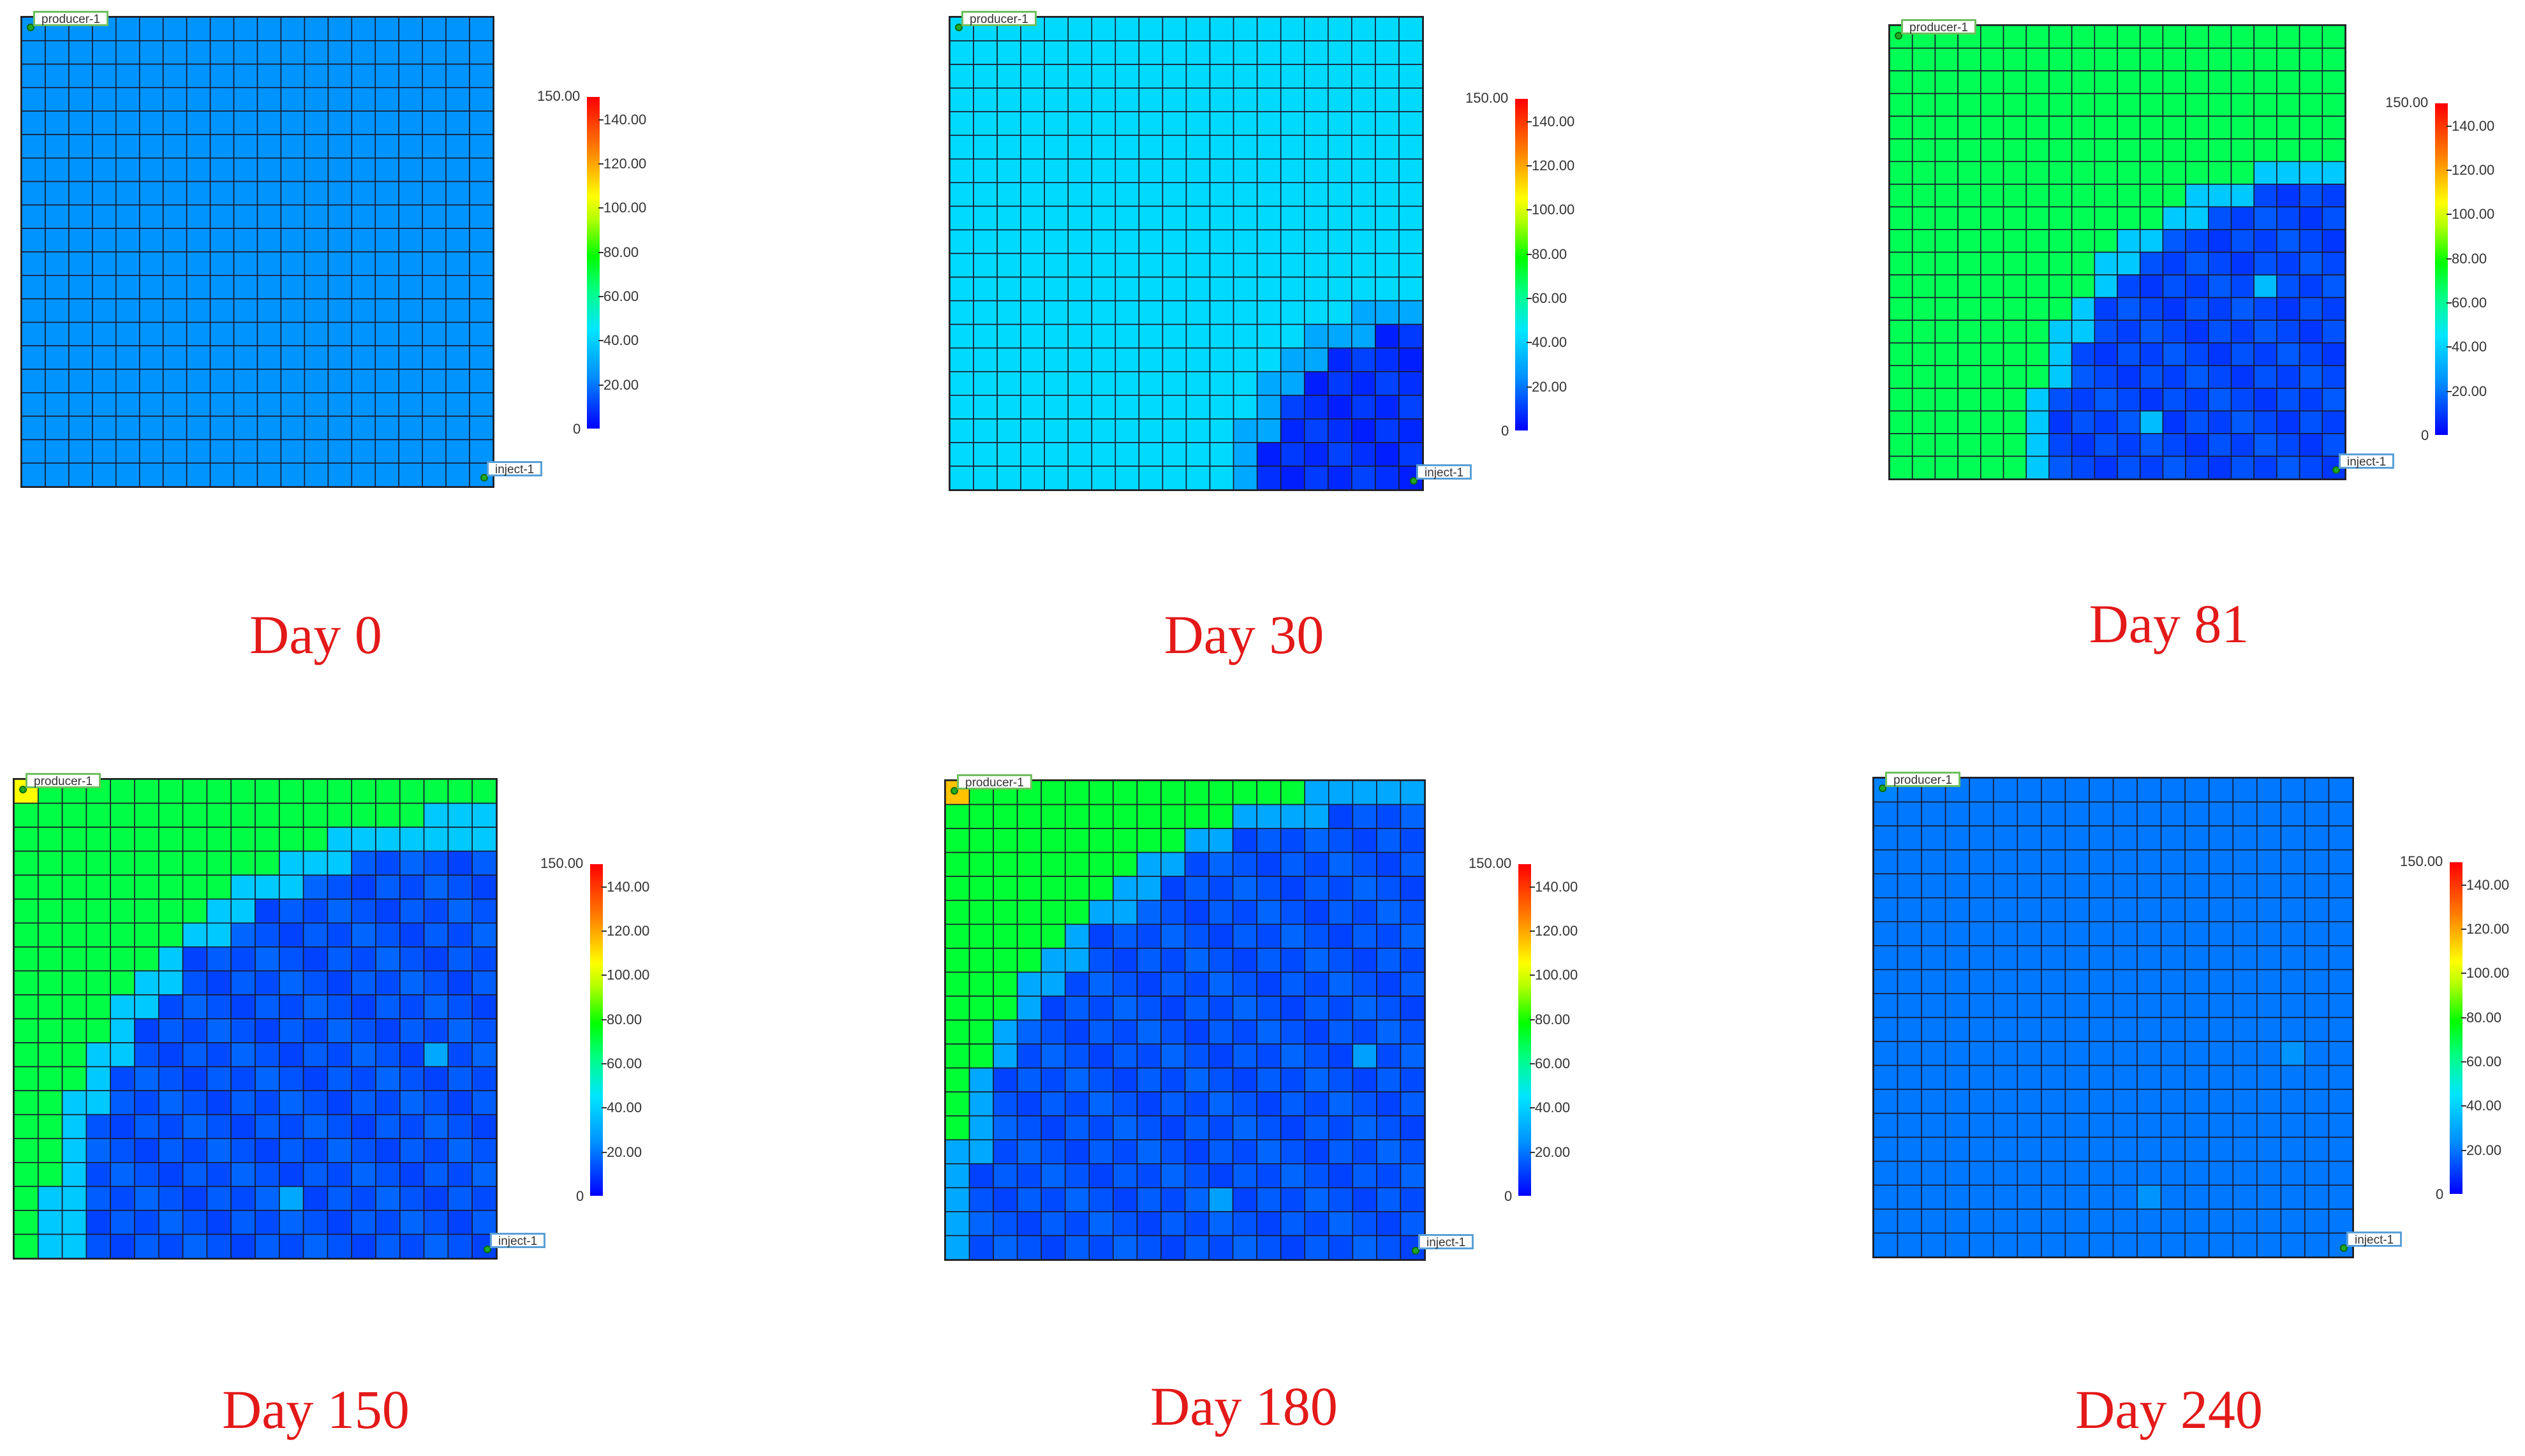 Image resolution: width=2525 pixels, height=1456 pixels. What do you see at coordinates (1553, 1107) in the screenshot?
I see `colorbar-tick-label: 40.00` at bounding box center [1553, 1107].